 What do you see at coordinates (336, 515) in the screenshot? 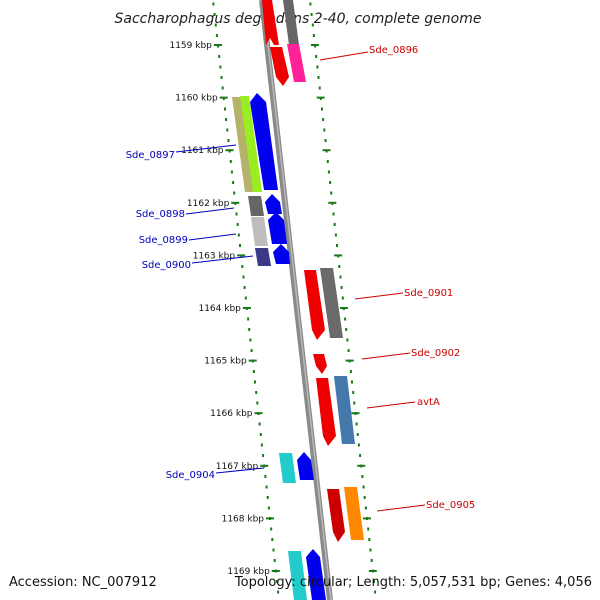
I see `gene-arrow-sde-0905-a` at bounding box center [336, 515].